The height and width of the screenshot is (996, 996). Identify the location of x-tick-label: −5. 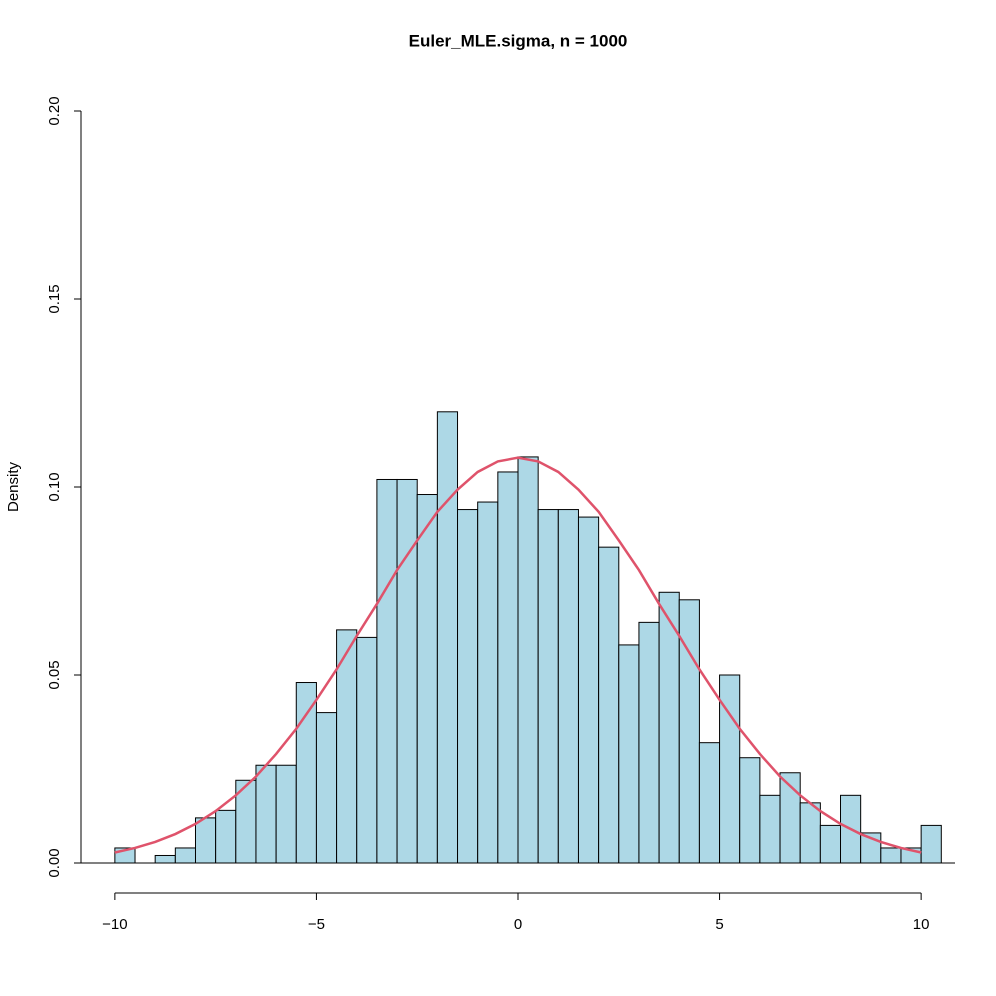
(316, 924).